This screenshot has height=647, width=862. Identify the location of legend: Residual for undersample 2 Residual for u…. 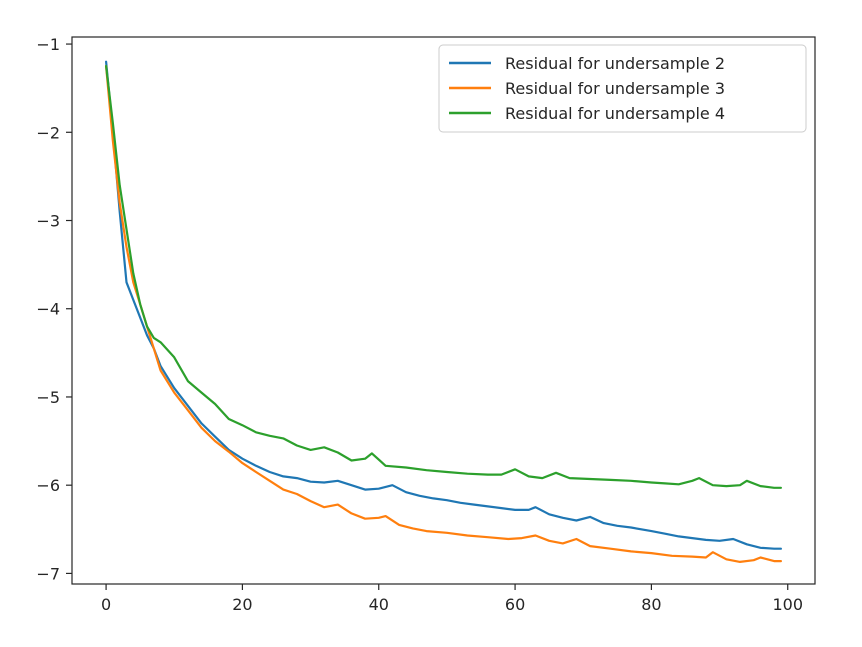
(622, 88).